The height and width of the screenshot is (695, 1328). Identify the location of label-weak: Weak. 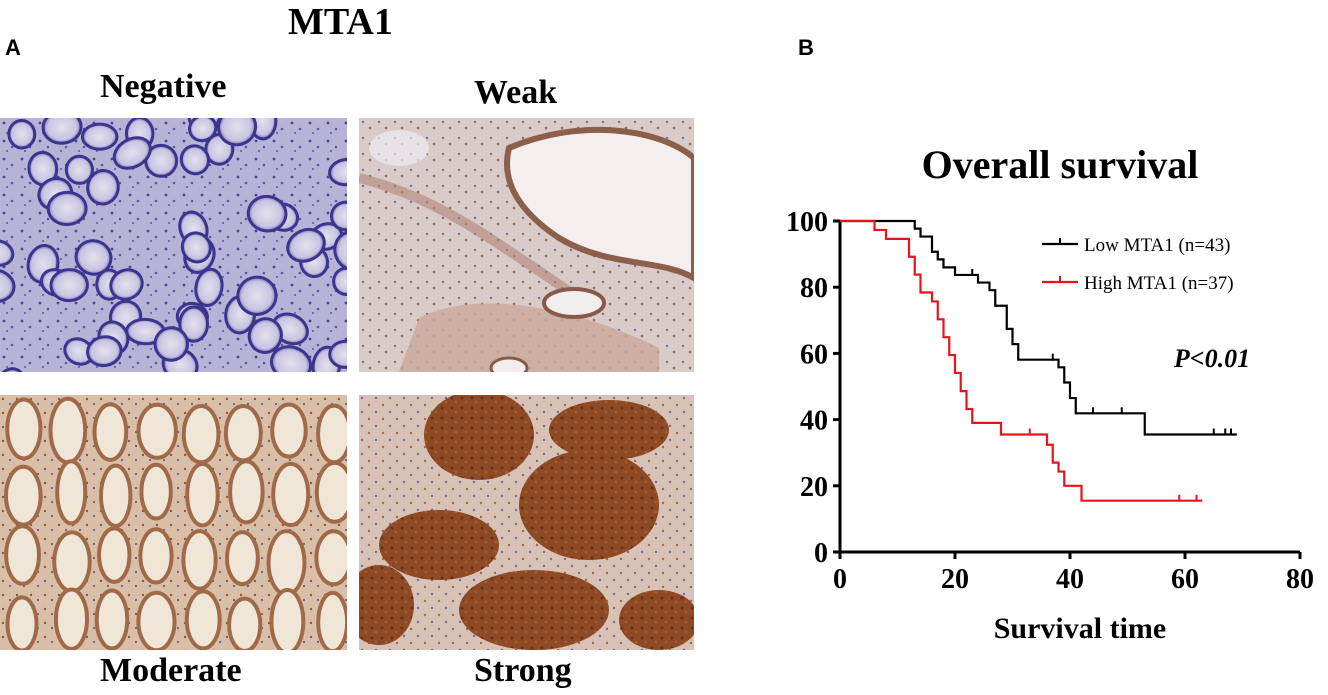
(516, 92).